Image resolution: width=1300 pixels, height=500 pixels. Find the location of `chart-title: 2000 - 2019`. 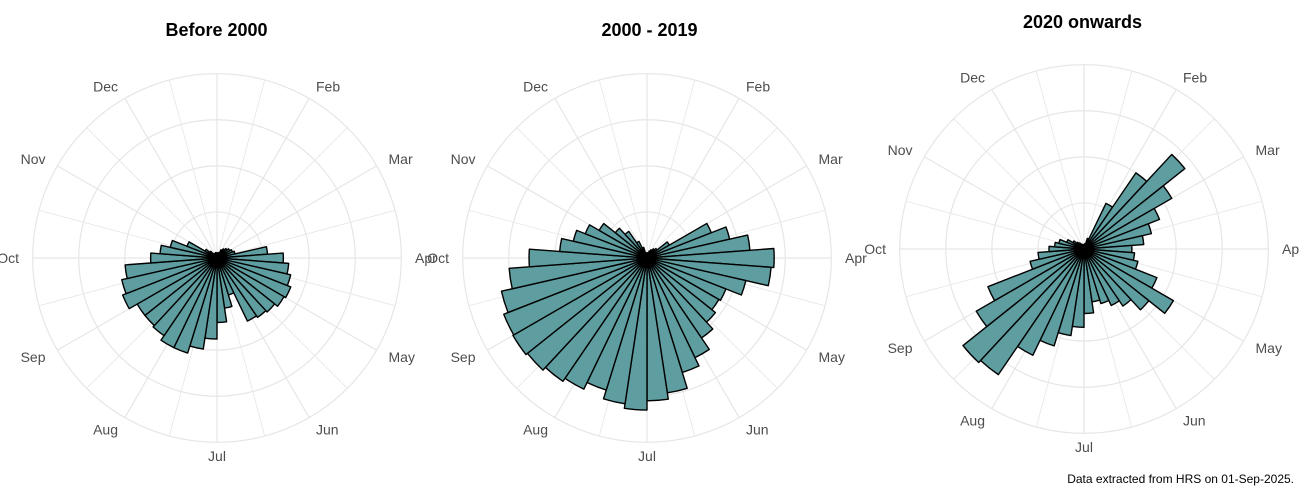

chart-title: 2000 - 2019 is located at coordinates (649, 30).